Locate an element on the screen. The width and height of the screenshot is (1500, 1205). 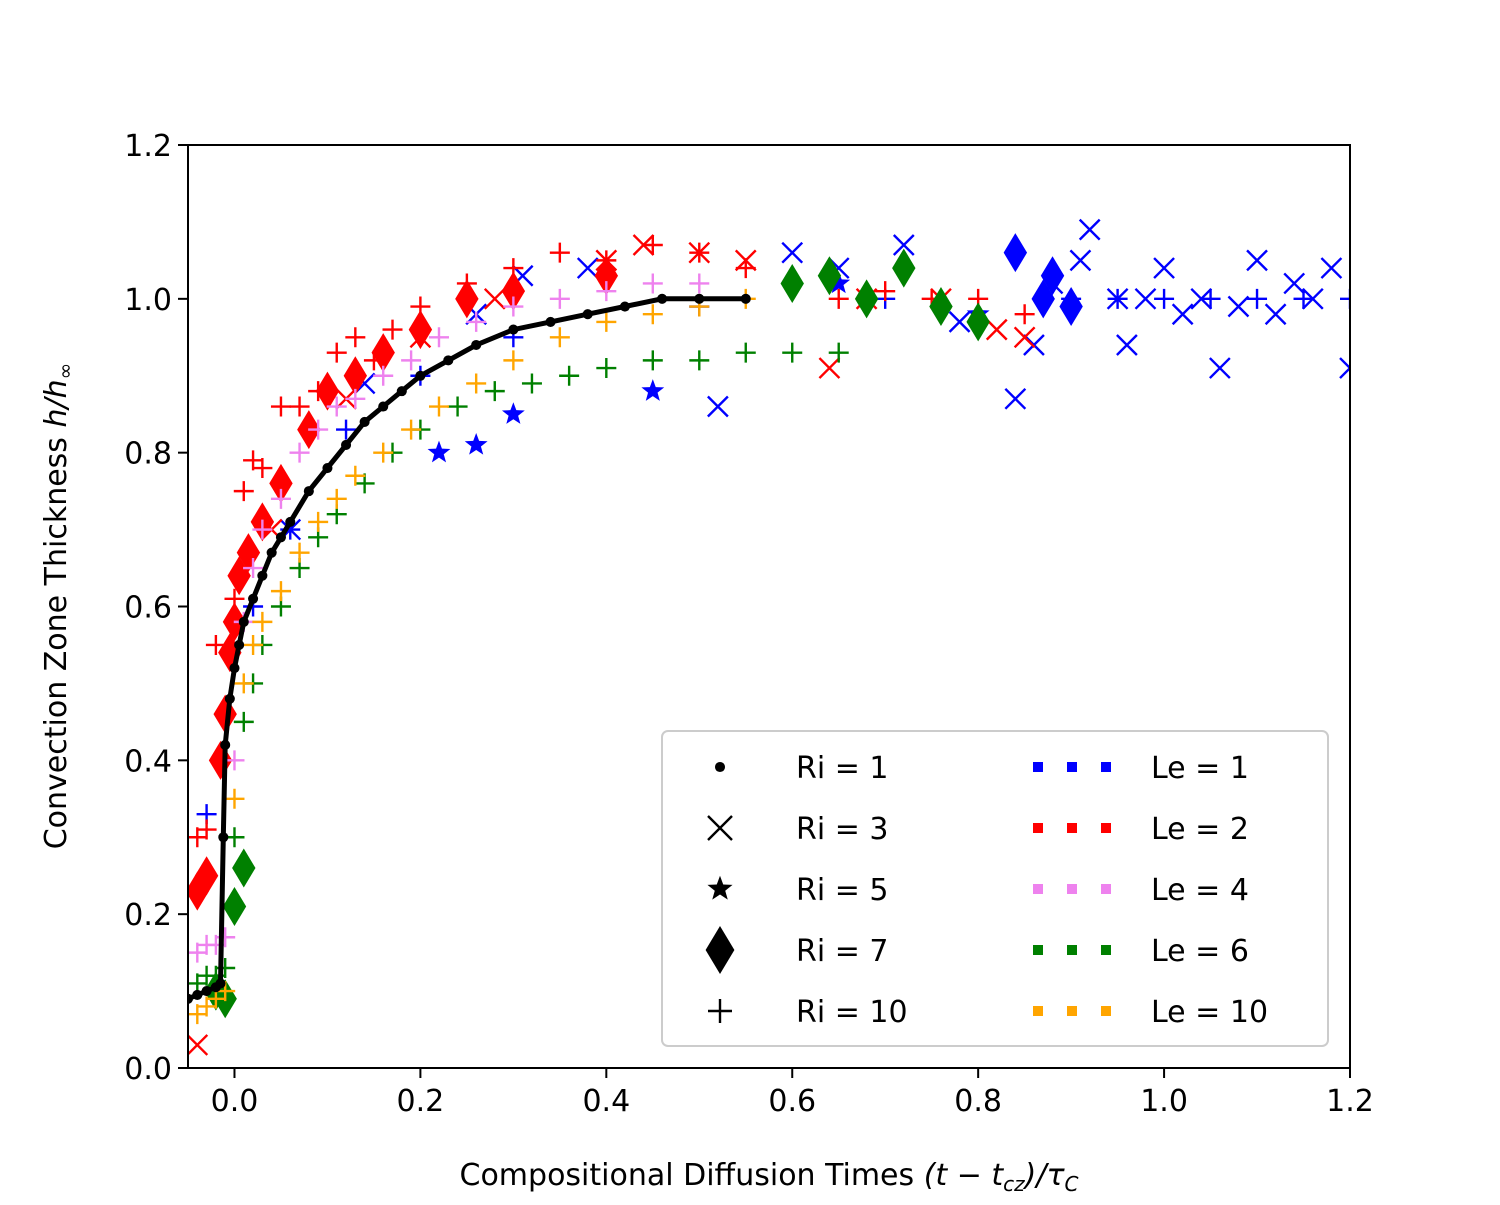
x-tick-label: 0.8 is located at coordinates (978, 1101).